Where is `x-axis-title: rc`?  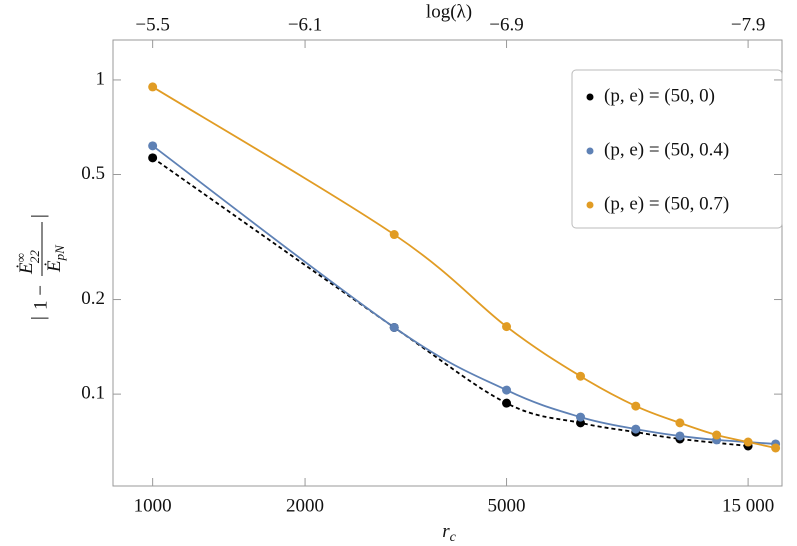 x-axis-title: rc is located at coordinates (449, 533).